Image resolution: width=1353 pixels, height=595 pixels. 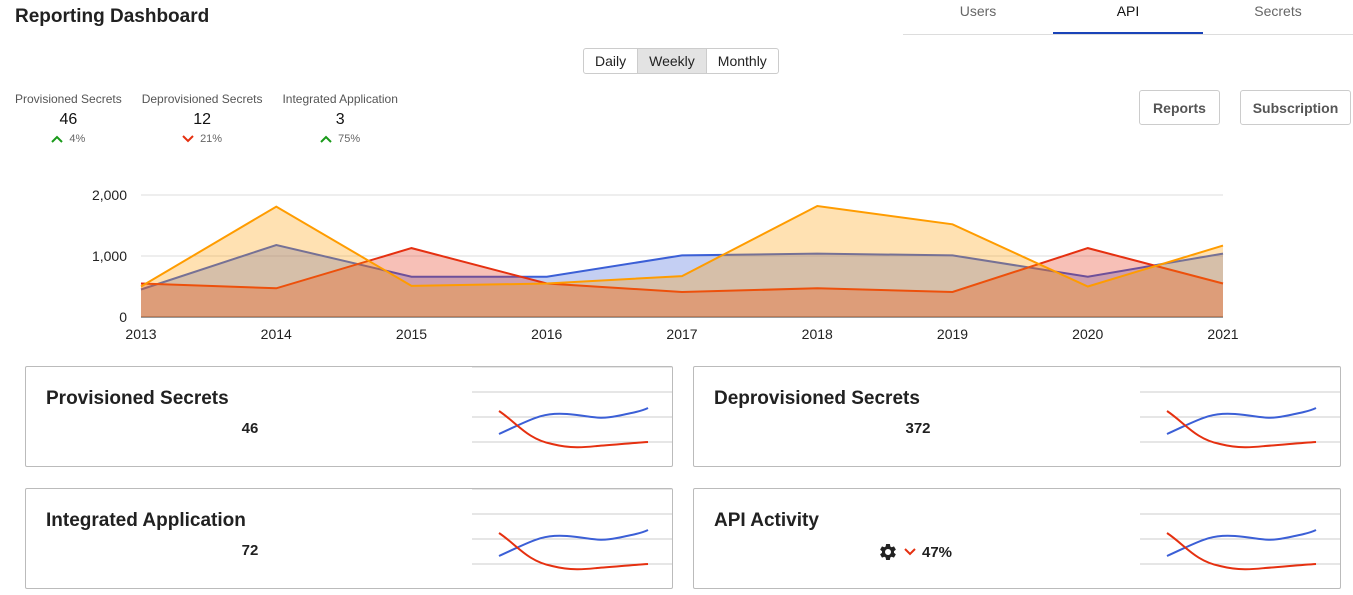 What do you see at coordinates (918, 428) in the screenshot?
I see `card-value: 372` at bounding box center [918, 428].